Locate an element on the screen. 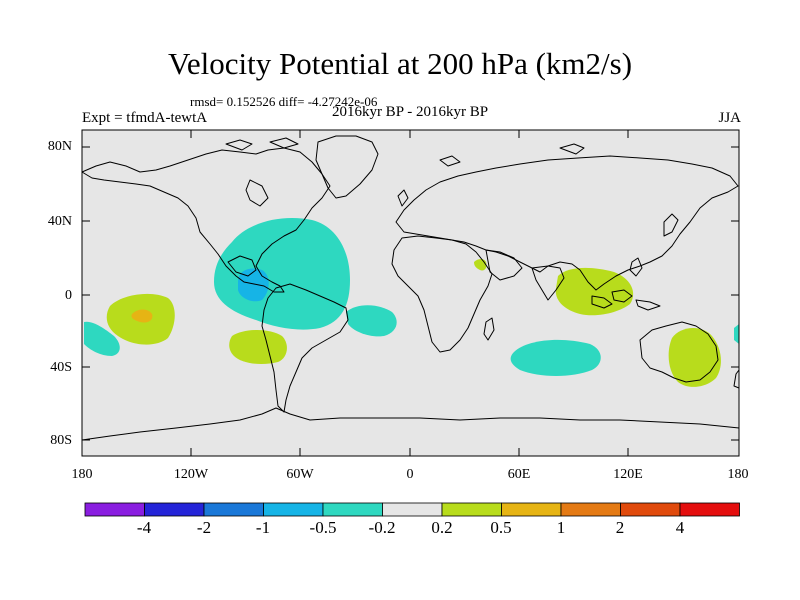  coastline-gulf is located at coordinates (242, 266).